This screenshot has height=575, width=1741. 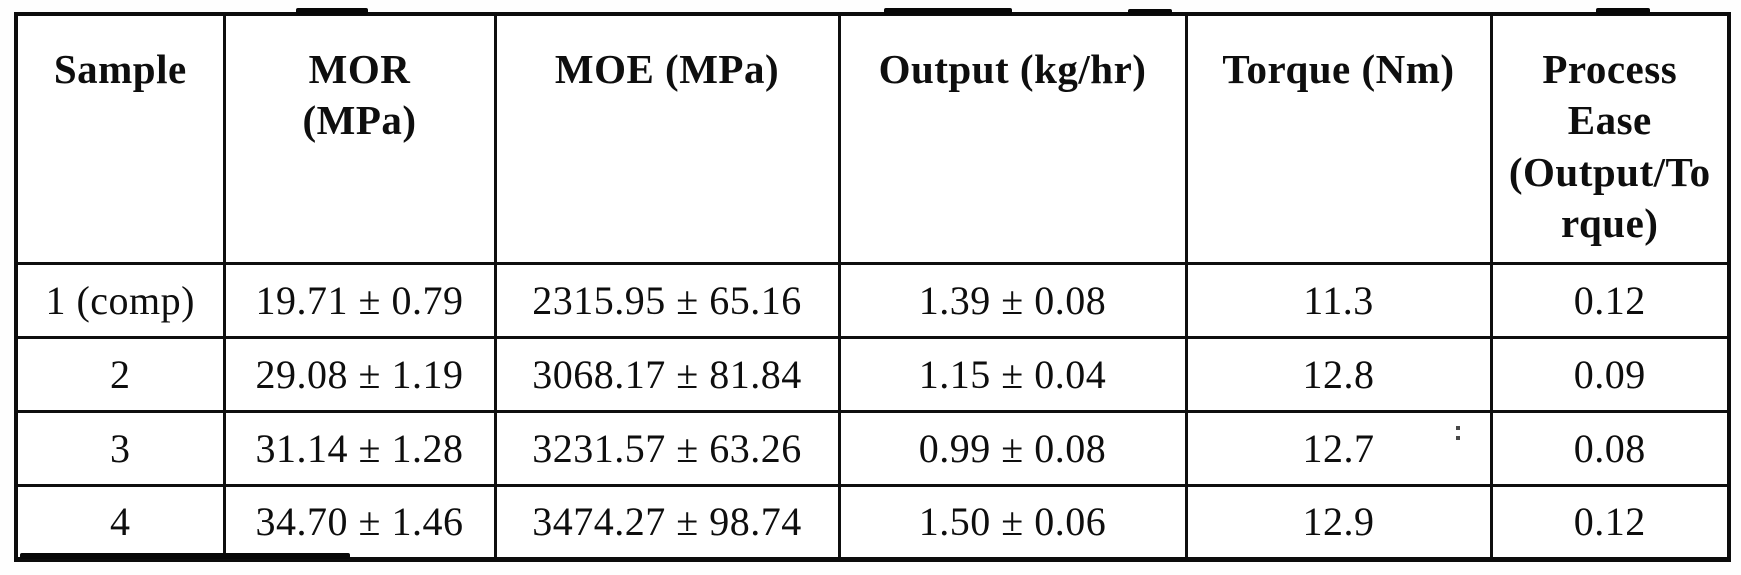 What do you see at coordinates (1458, 428) in the screenshot?
I see `scan-speck` at bounding box center [1458, 428].